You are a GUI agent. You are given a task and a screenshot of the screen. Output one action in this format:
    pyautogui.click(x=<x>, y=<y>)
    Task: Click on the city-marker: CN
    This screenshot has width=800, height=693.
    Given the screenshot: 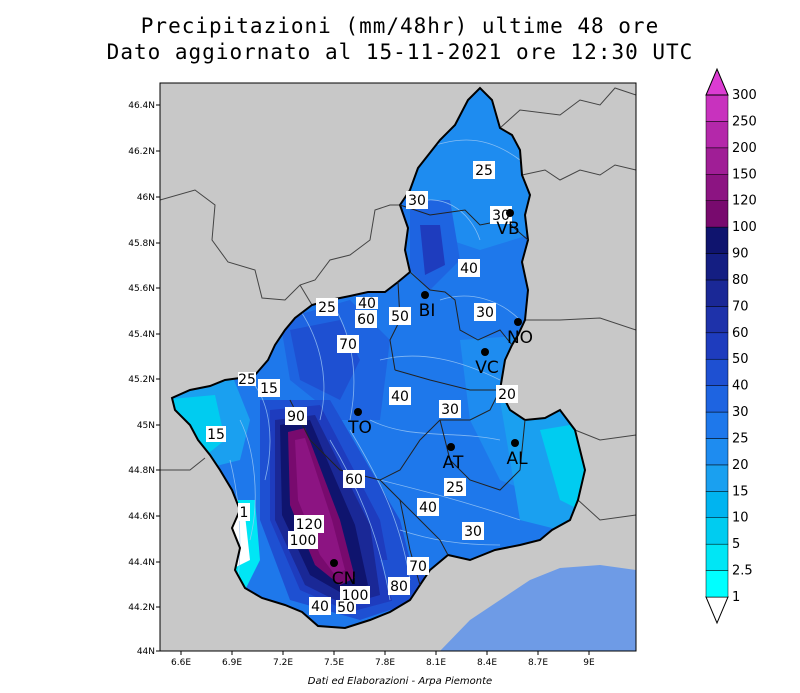 What is the action you would take?
    pyautogui.click(x=343, y=574)
    